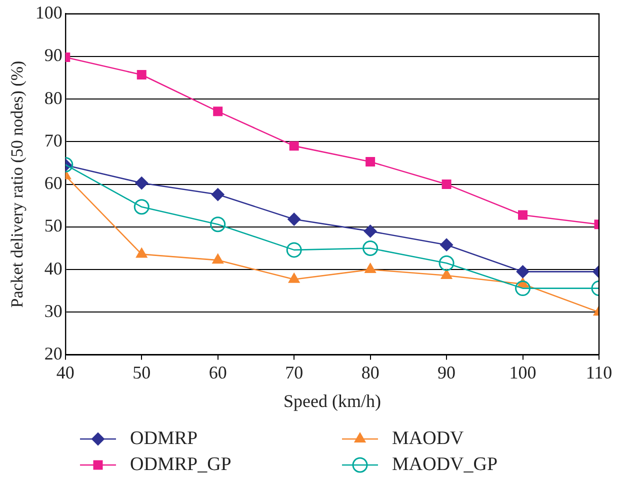  I want to click on y-tick-label: 40, so click(53, 268).